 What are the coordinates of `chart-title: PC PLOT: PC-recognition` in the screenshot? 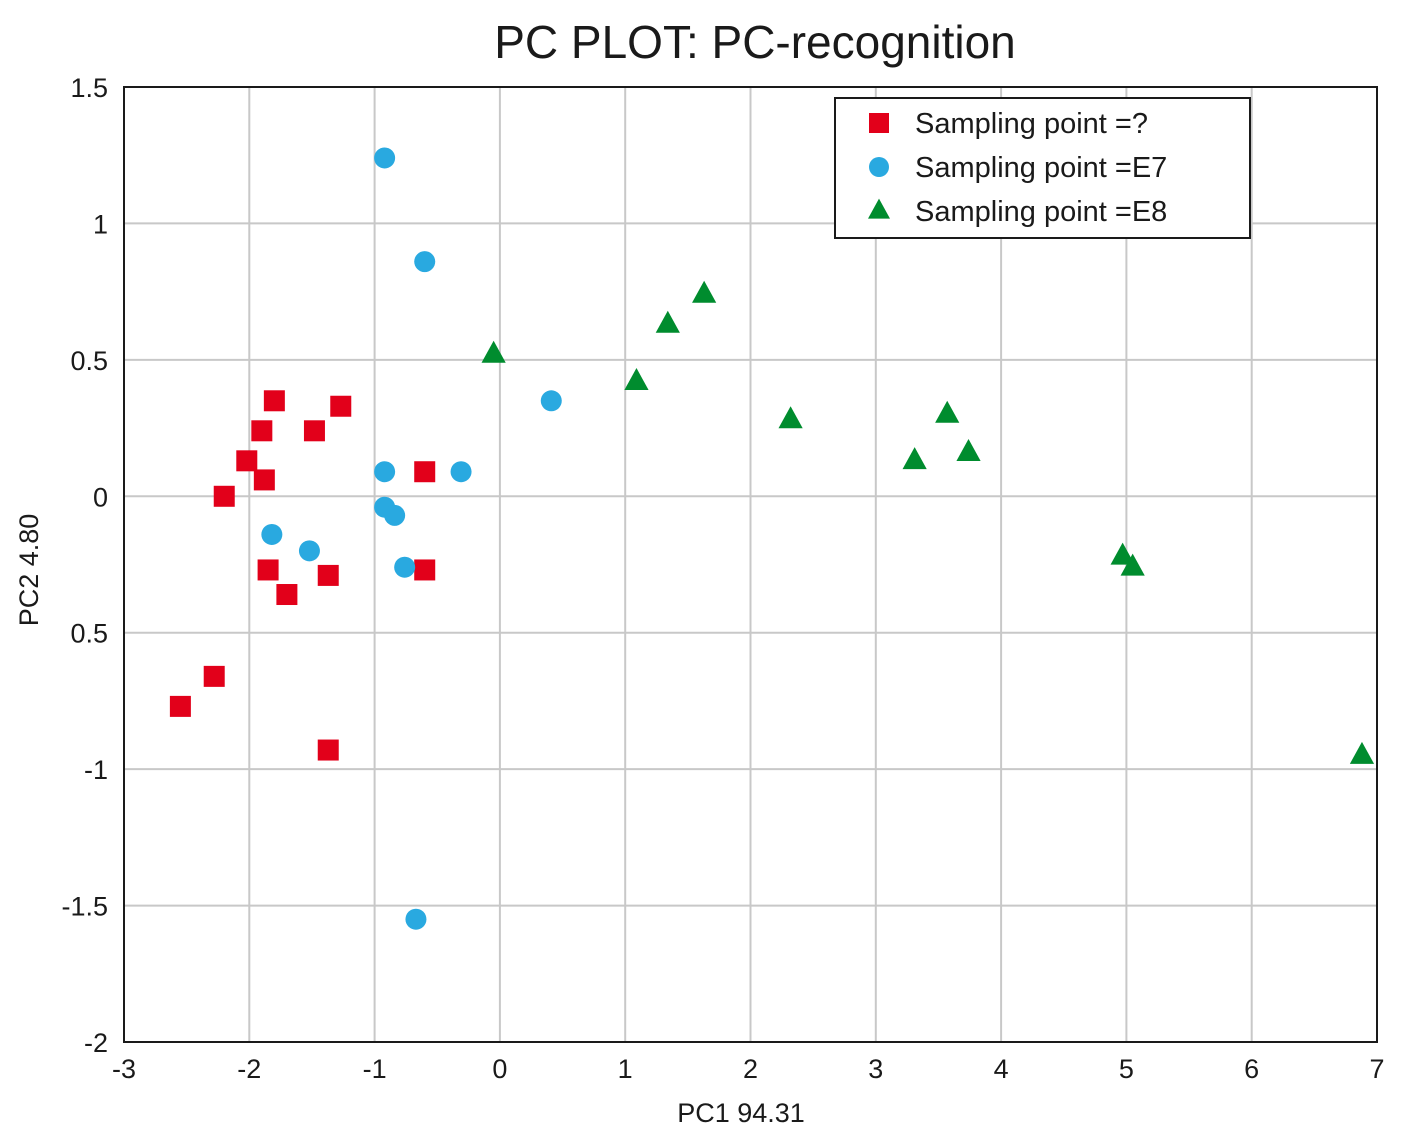 It's located at (755, 42).